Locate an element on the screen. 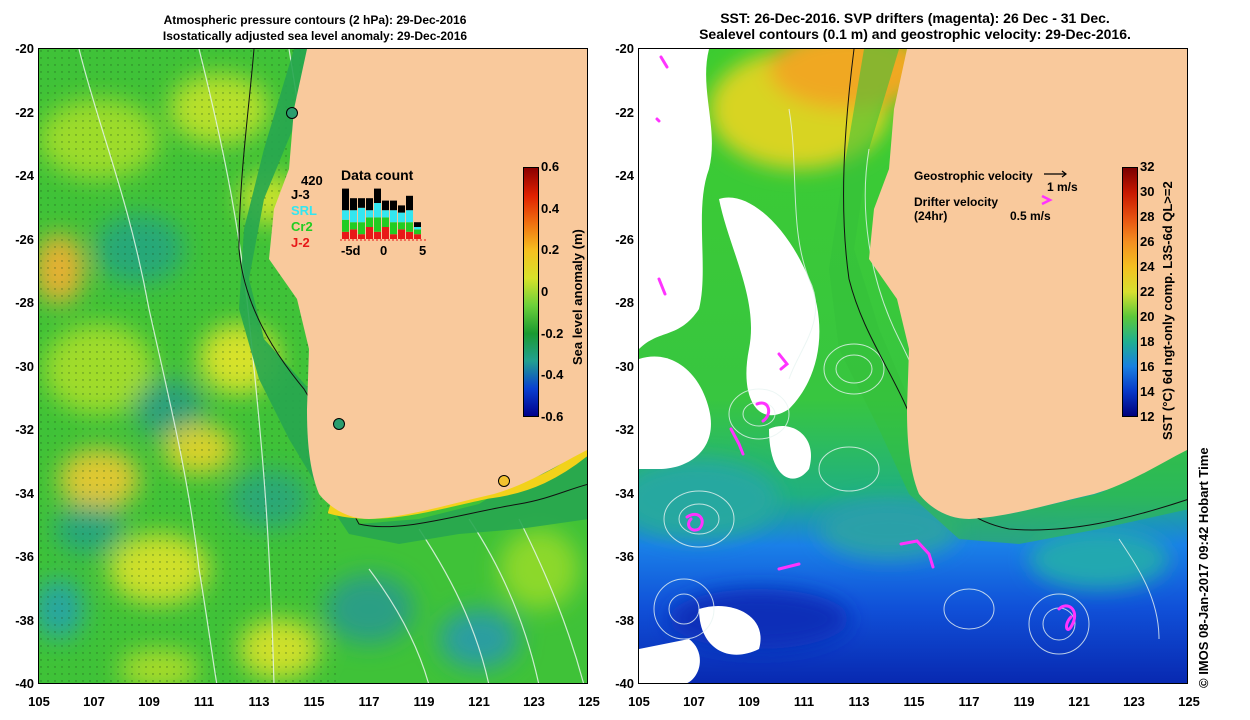  latitude-tick: -22 is located at coordinates (24, 112).